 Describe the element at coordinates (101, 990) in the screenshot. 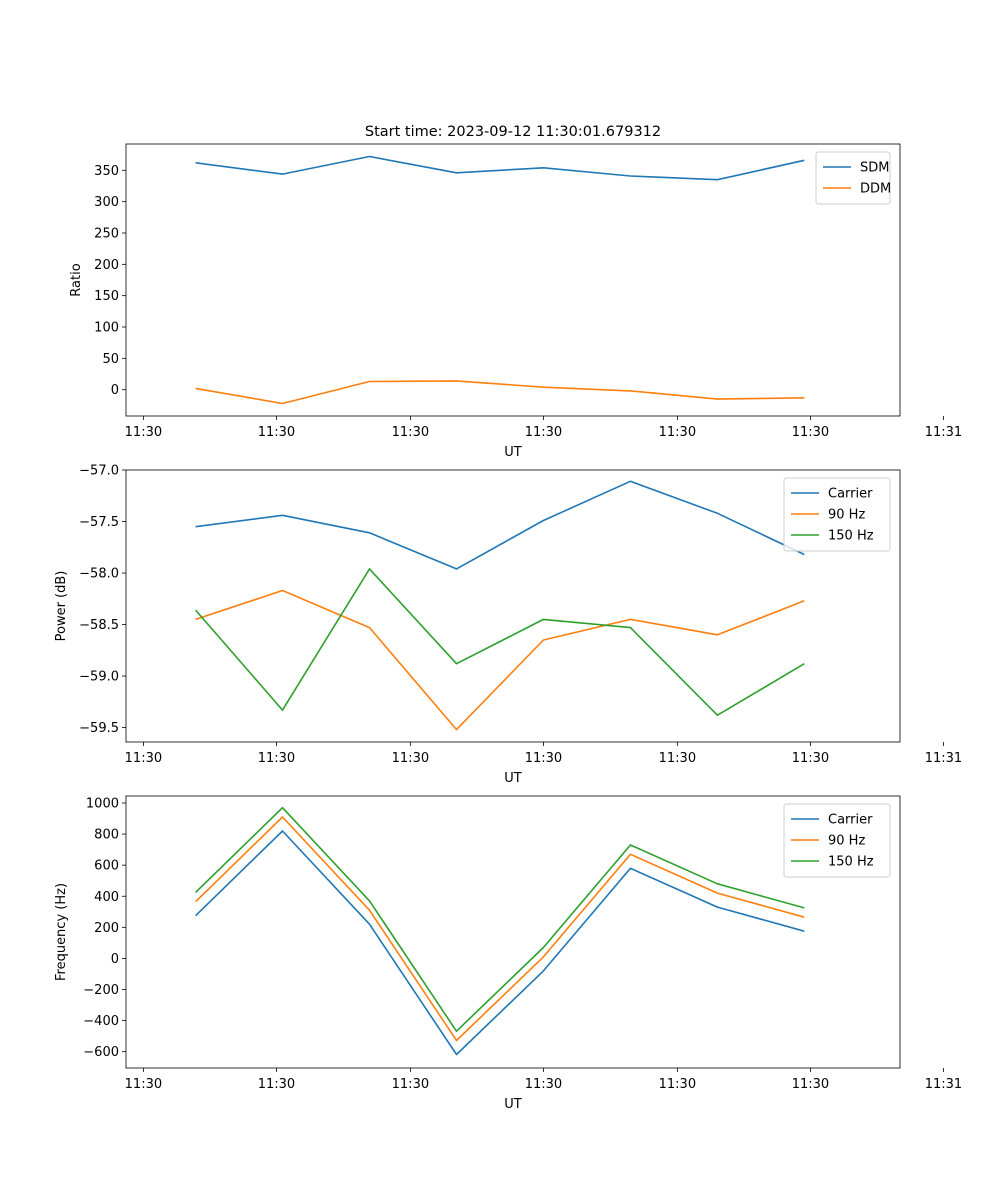

I see `y-tick-label: −200` at that location.